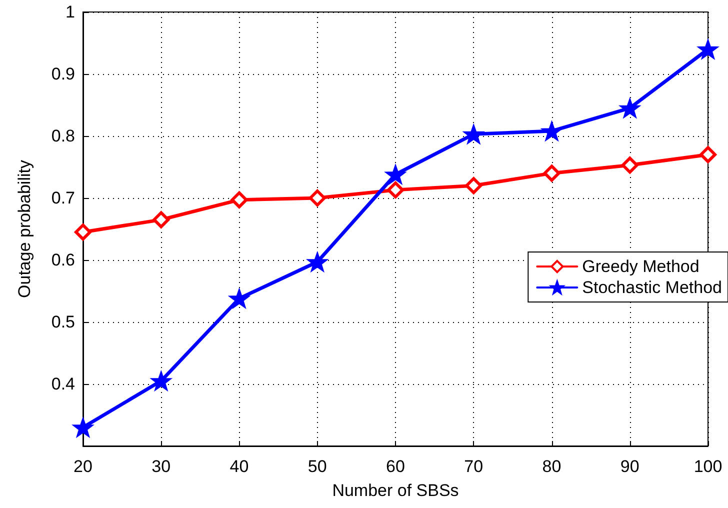  I want to click on y-tick-label: 0.6, so click(63, 260).